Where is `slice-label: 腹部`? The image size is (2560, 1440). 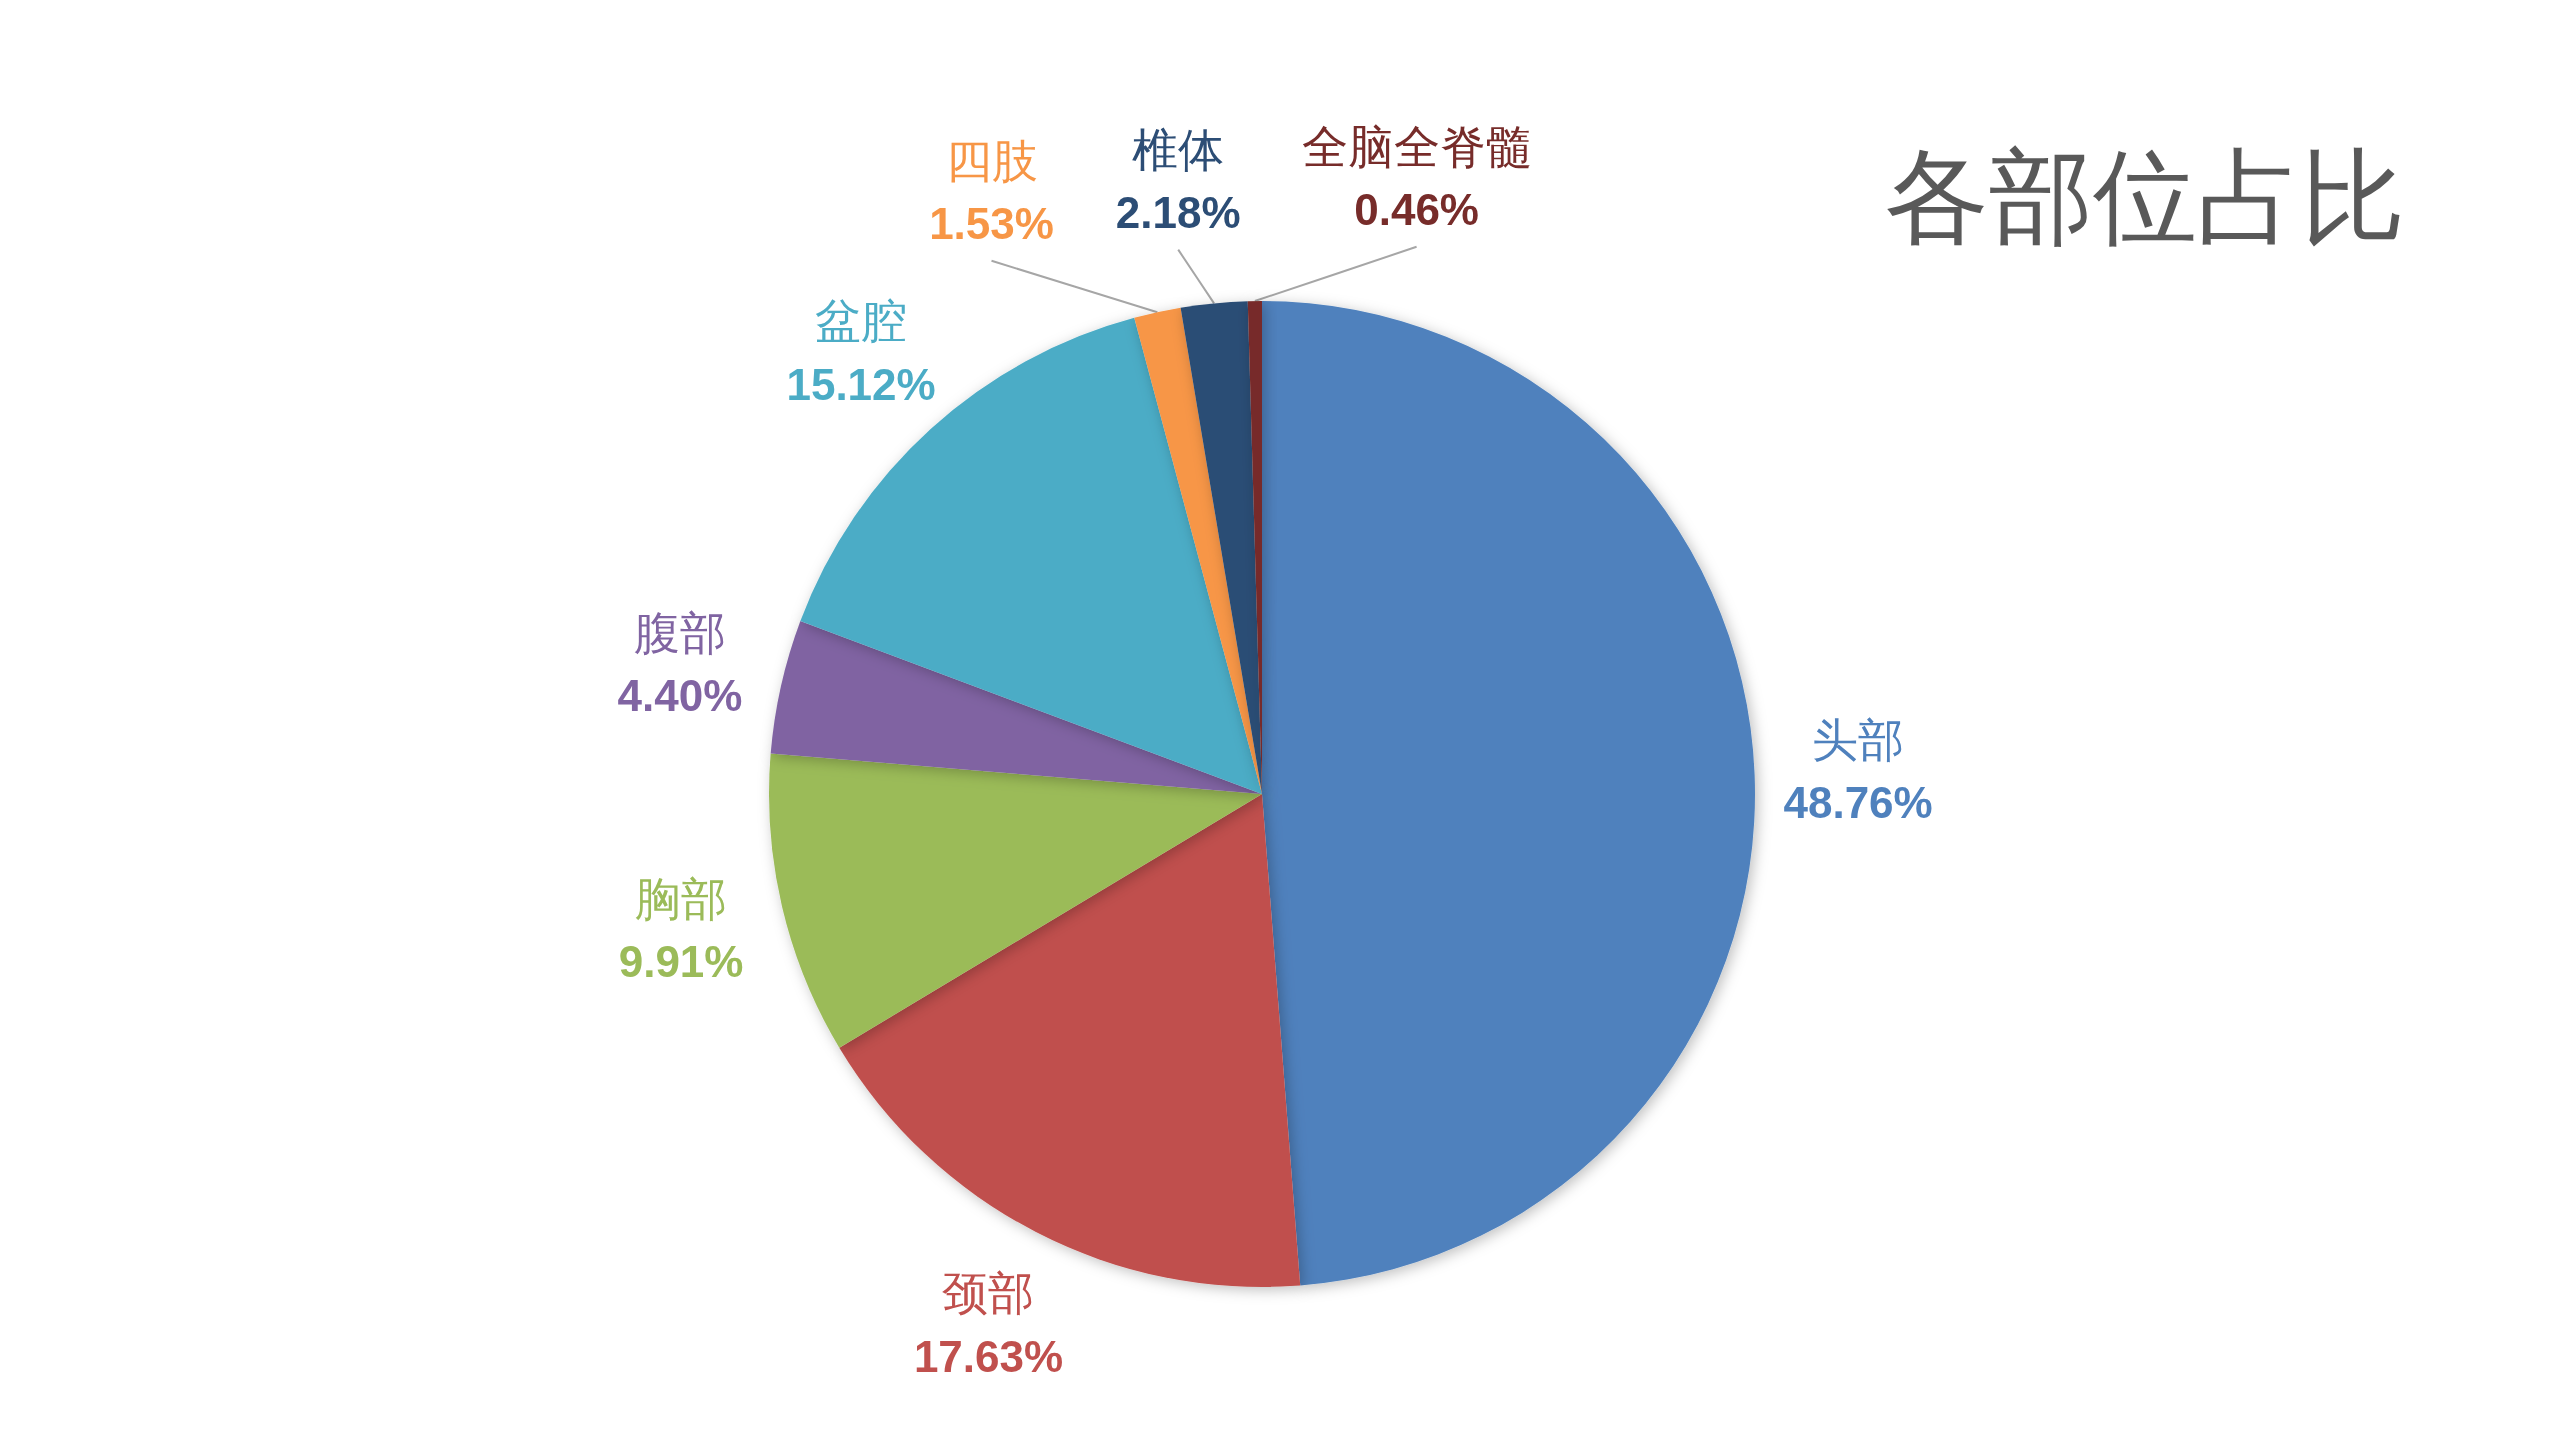 slice-label: 腹部 is located at coordinates (679, 632).